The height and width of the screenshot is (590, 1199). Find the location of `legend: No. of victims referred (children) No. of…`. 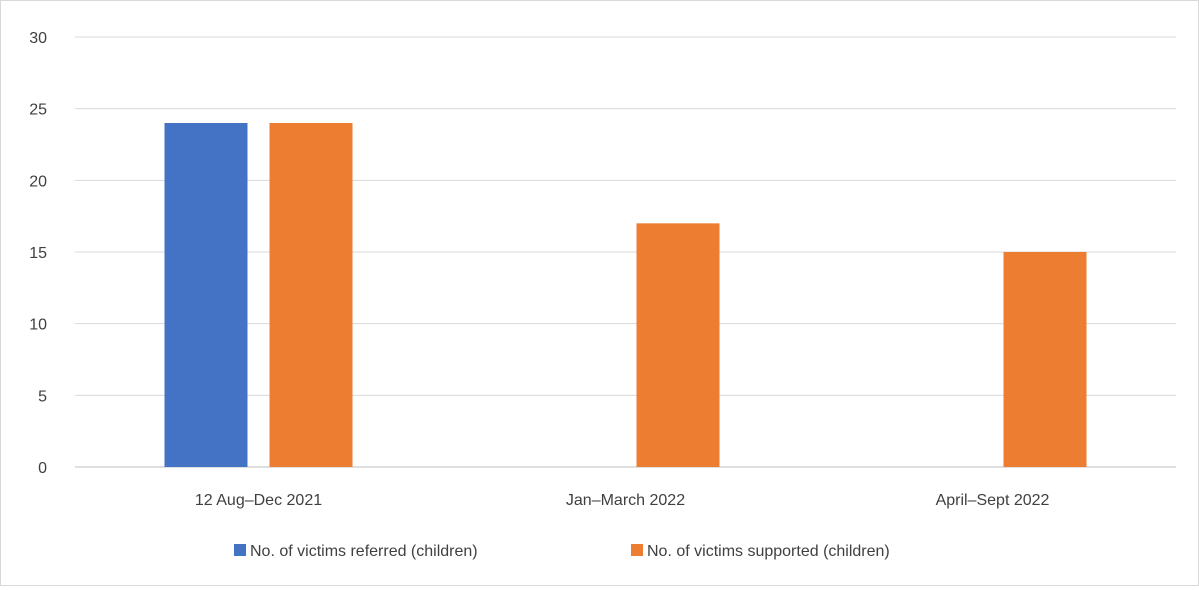

legend: No. of victims referred (children) No. of… is located at coordinates (562, 551).